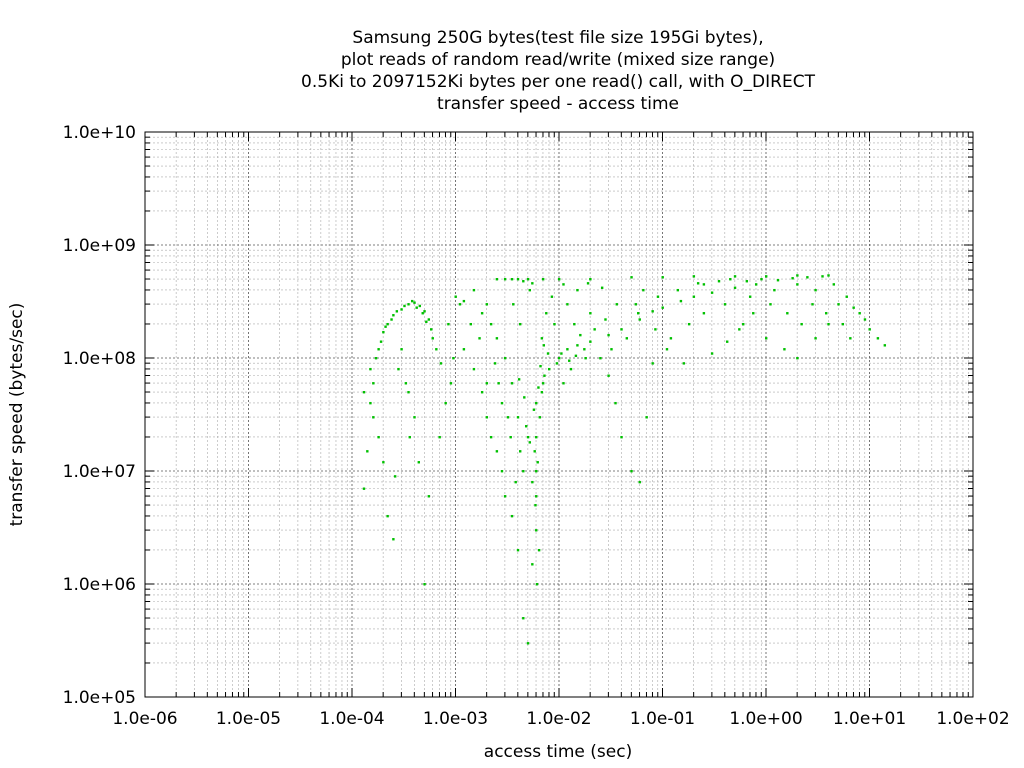 The image size is (1024, 768). Describe the element at coordinates (351, 719) in the screenshot. I see `x-tick-label: 1.0e-04` at that location.